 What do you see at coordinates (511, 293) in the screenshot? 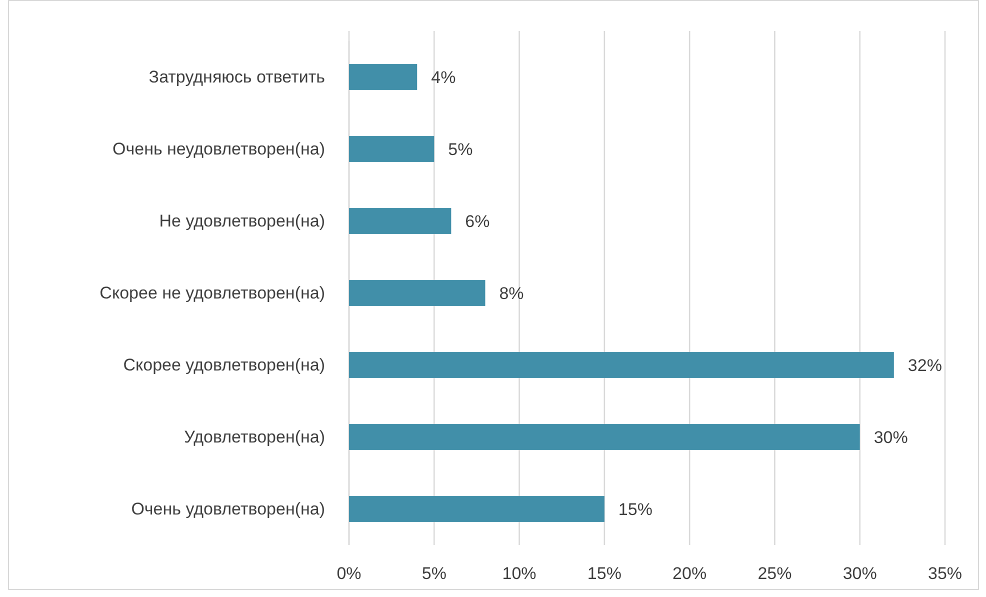
I see `data-label: 8%` at bounding box center [511, 293].